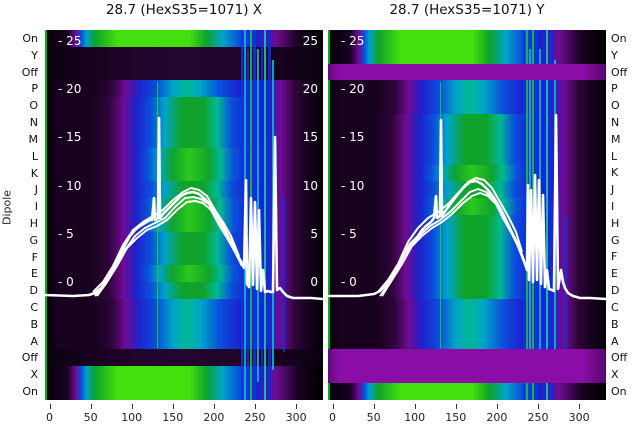 This screenshot has width=640, height=440. I want to click on row-label: X, so click(615, 375).